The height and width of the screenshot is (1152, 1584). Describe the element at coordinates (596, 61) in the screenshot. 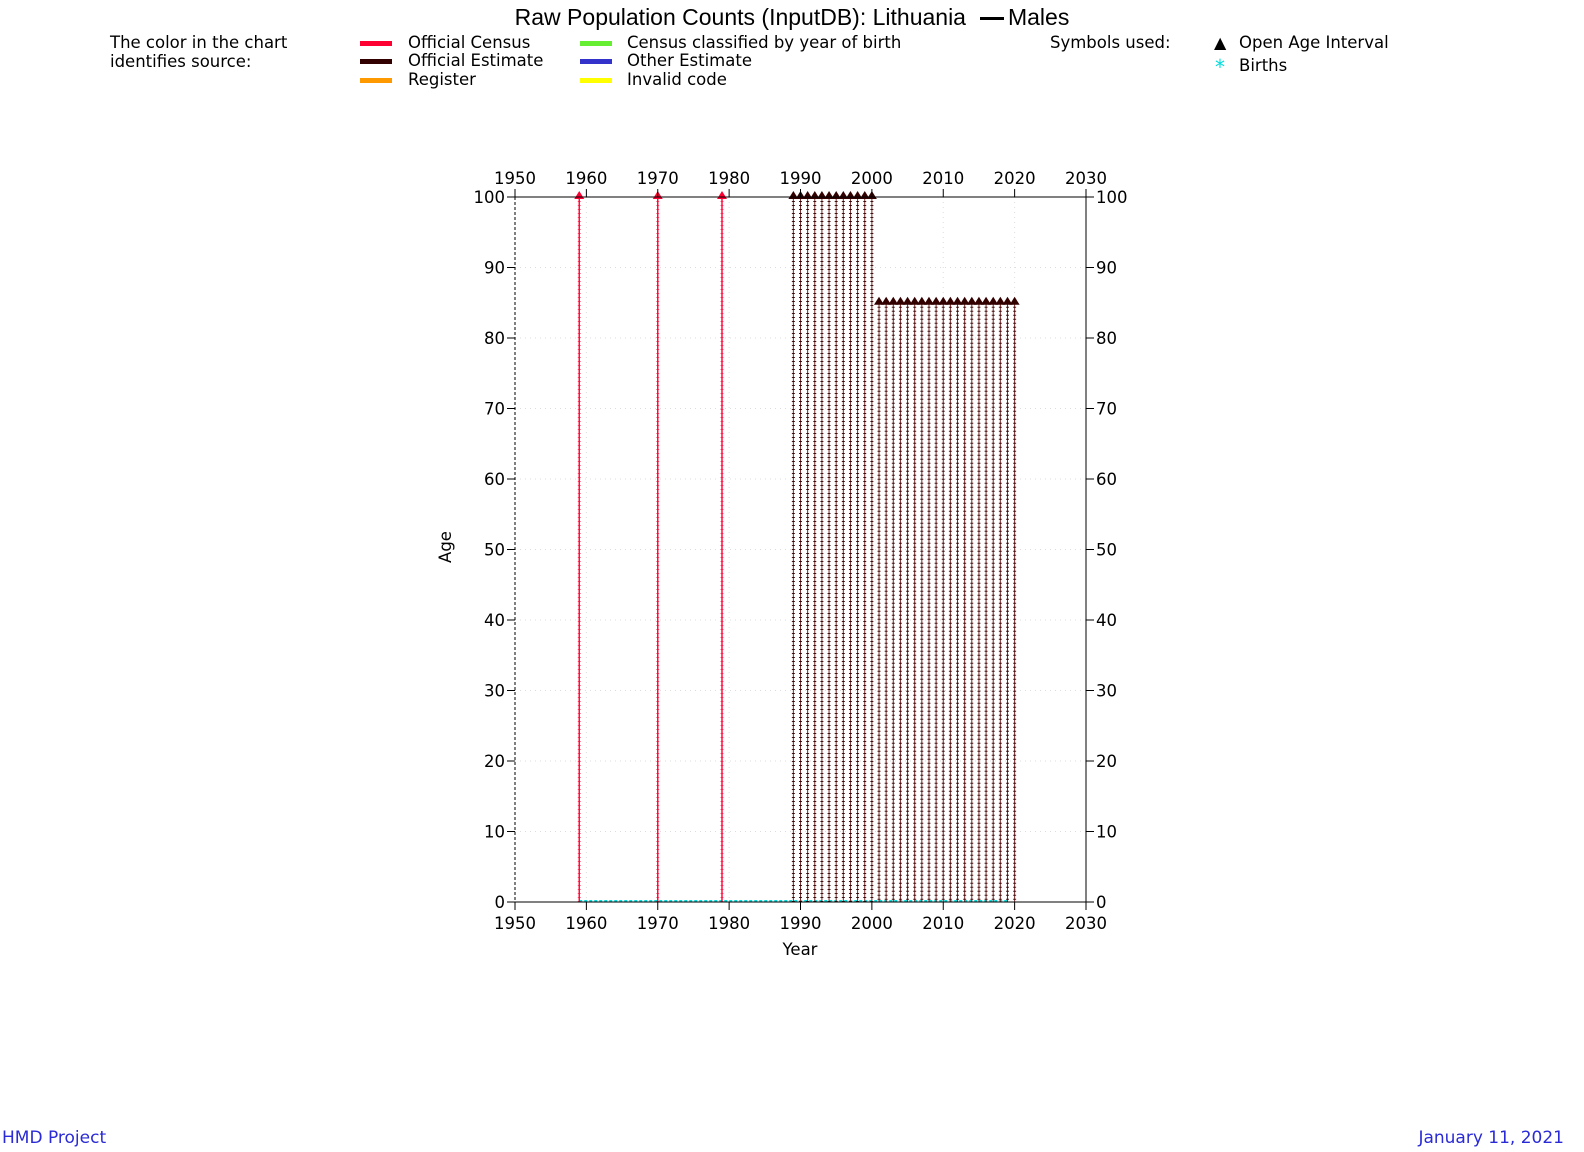

I see `swatch-other-estimate` at that location.